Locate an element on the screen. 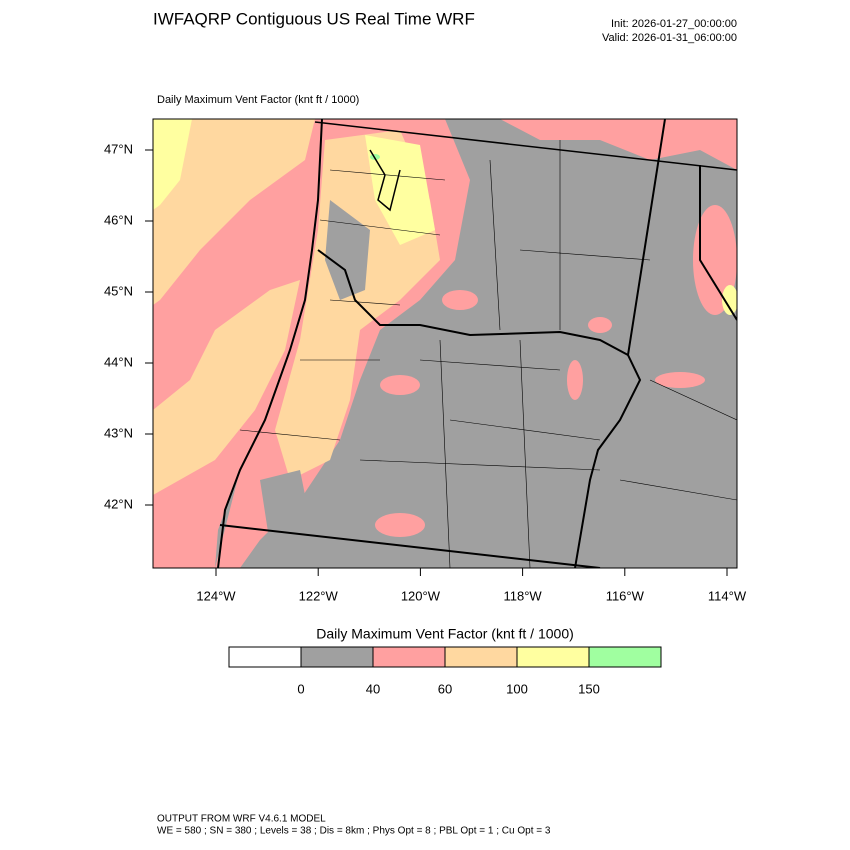 The height and width of the screenshot is (850, 850). footer-line: OUTPUT FROM WRF V4.6.1 MODEL is located at coordinates (241, 819).